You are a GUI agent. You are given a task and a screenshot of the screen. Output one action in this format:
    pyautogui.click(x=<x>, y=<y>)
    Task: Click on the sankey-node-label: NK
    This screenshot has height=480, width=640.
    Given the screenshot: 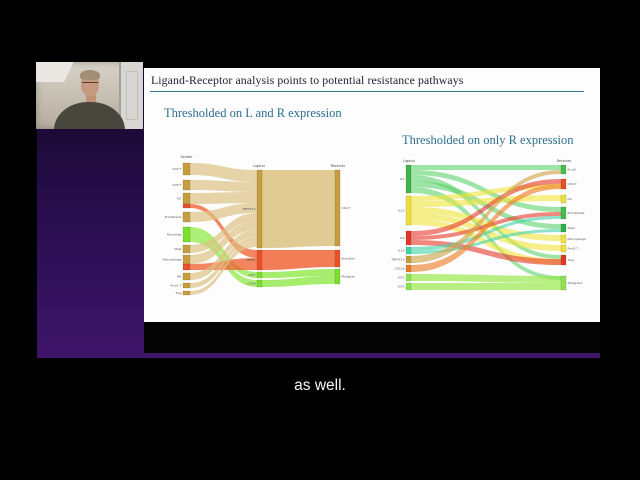 What is the action you would take?
    pyautogui.click(x=179, y=277)
    